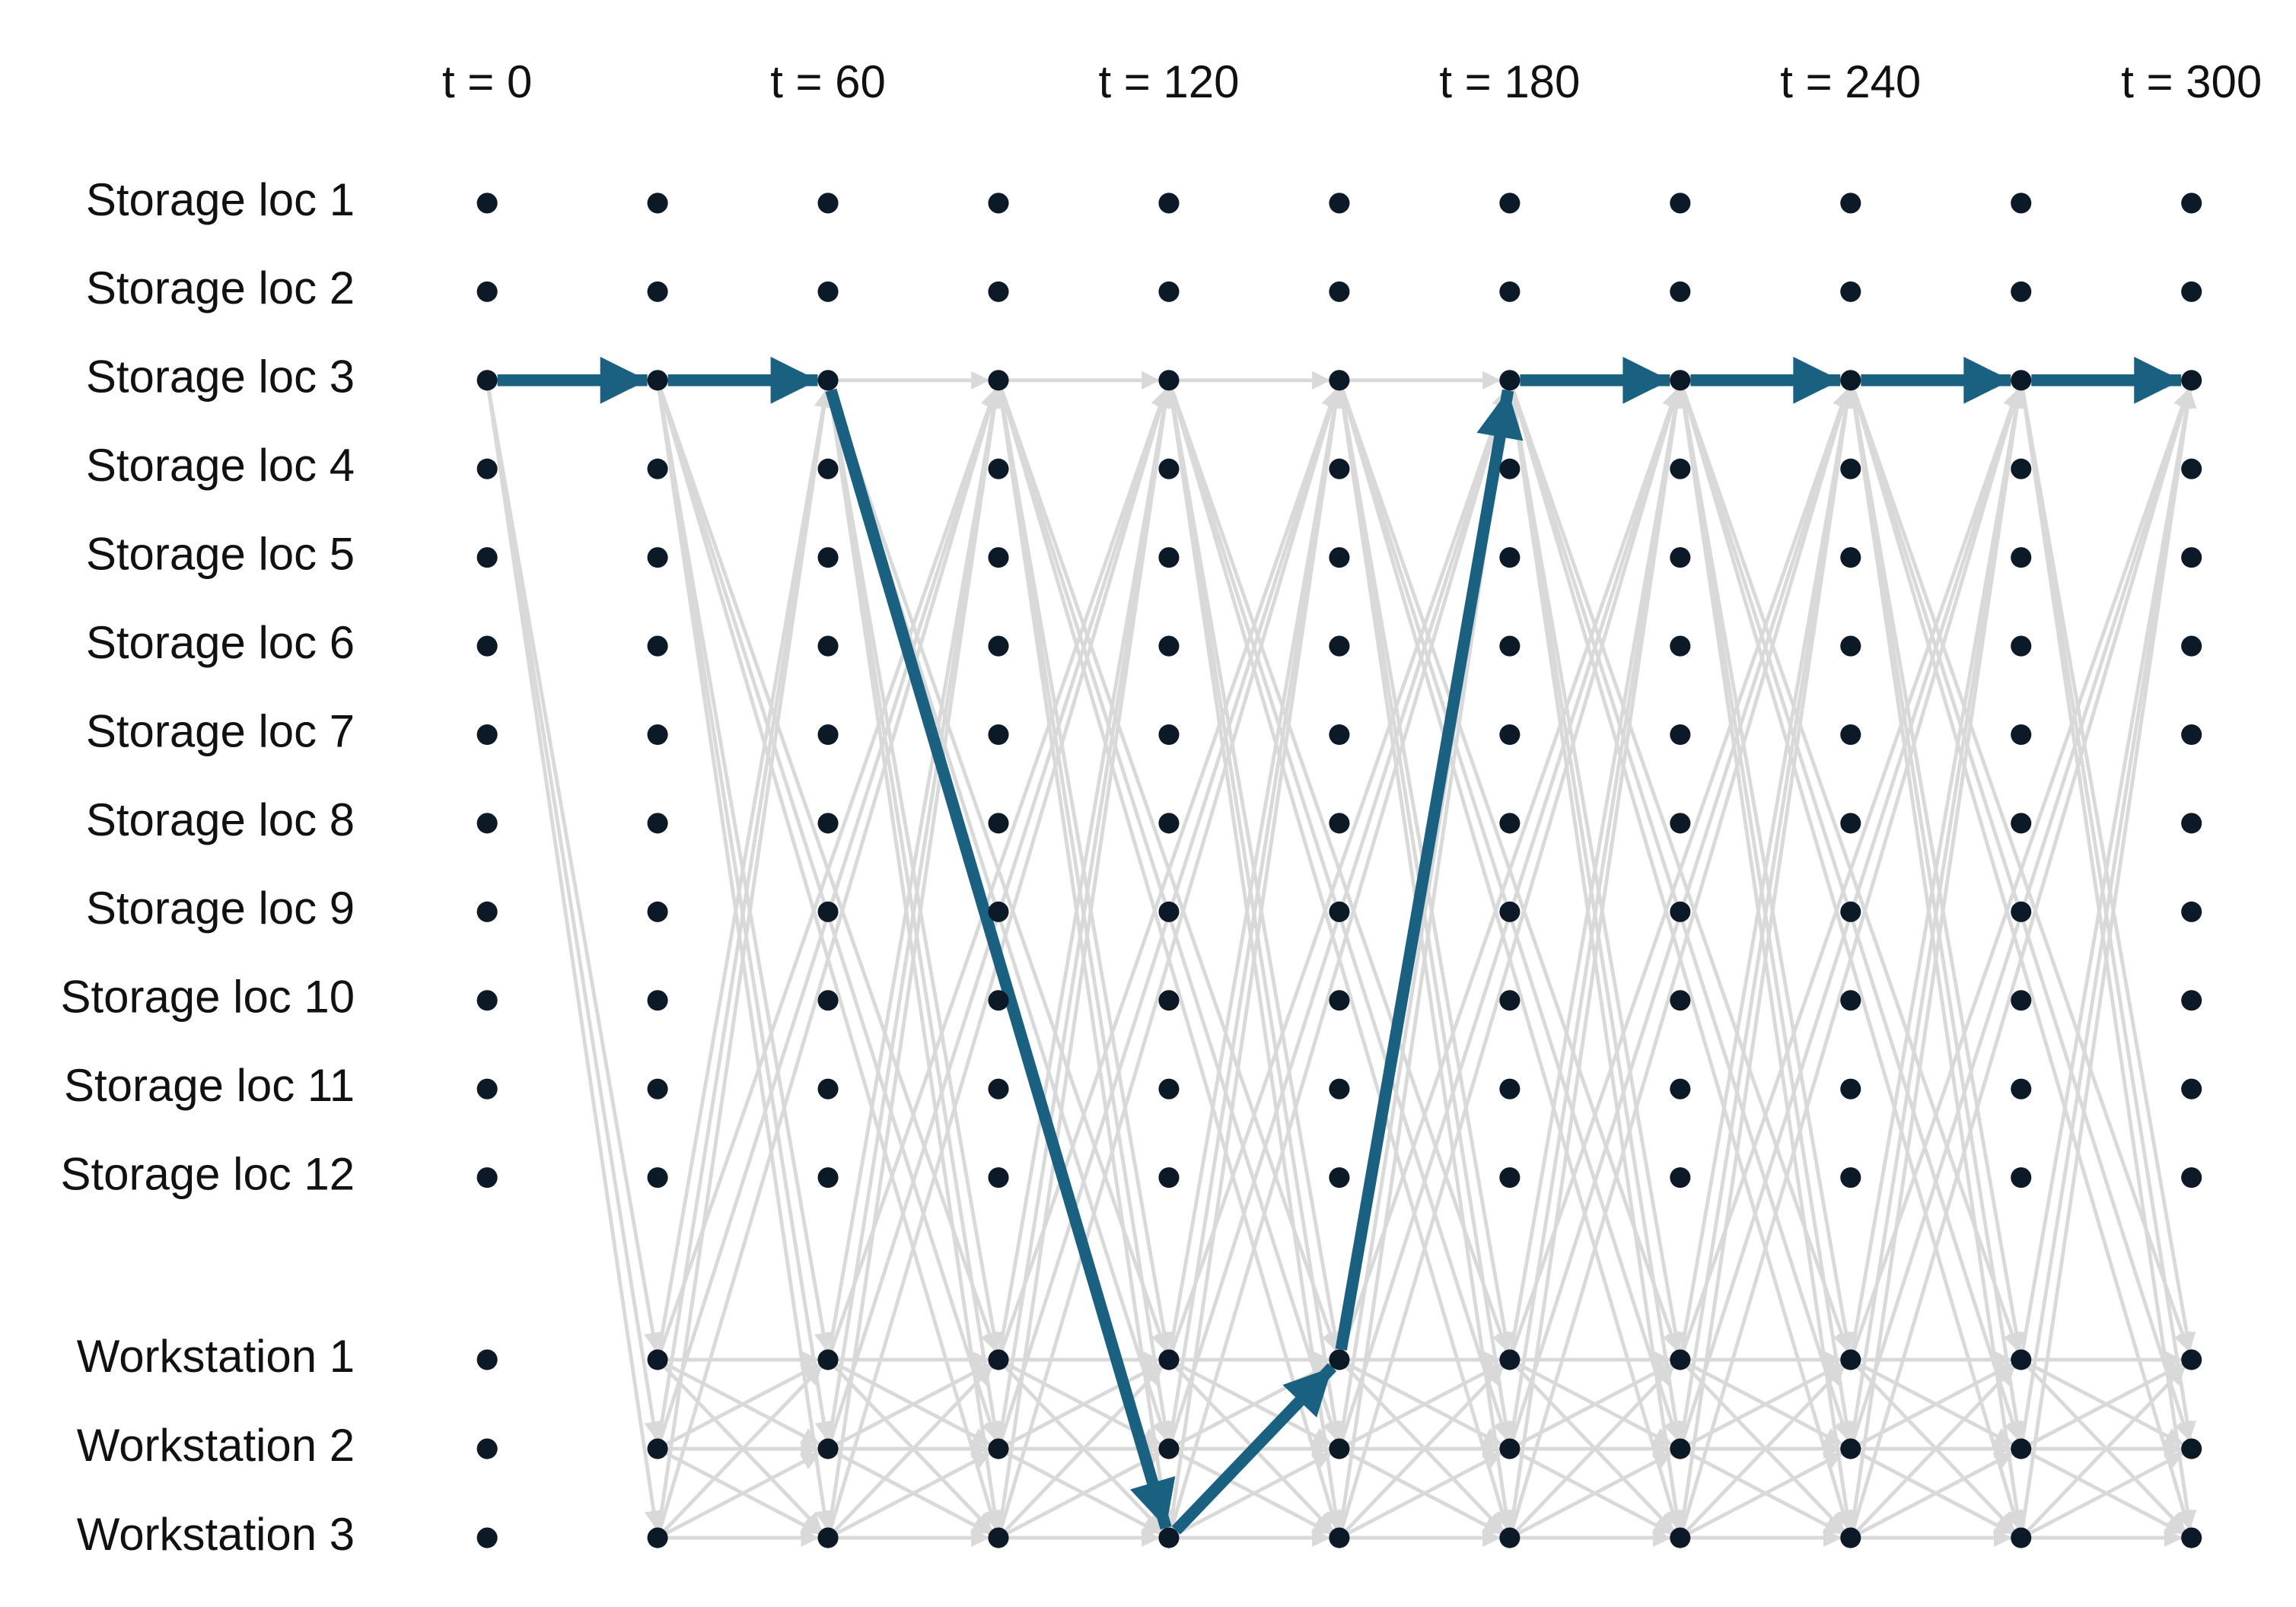 The width and height of the screenshot is (2296, 1607). What do you see at coordinates (220, 819) in the screenshot?
I see `row-label: Storage loc 8` at bounding box center [220, 819].